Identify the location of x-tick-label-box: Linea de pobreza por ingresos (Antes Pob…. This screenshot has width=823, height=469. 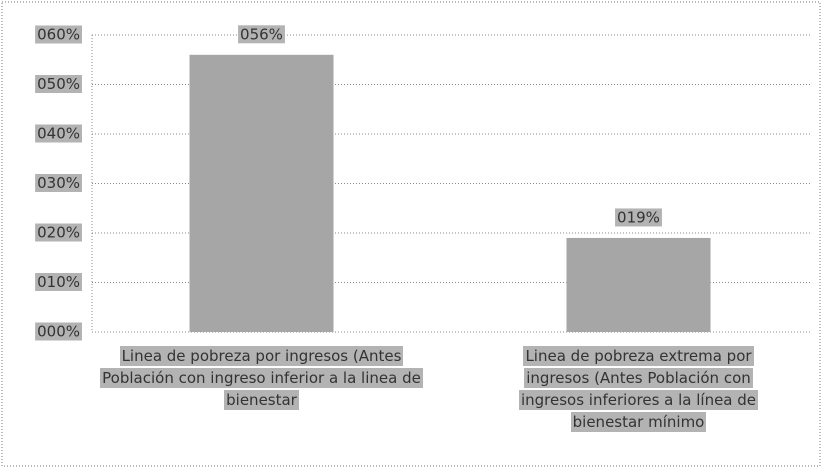
(262, 378).